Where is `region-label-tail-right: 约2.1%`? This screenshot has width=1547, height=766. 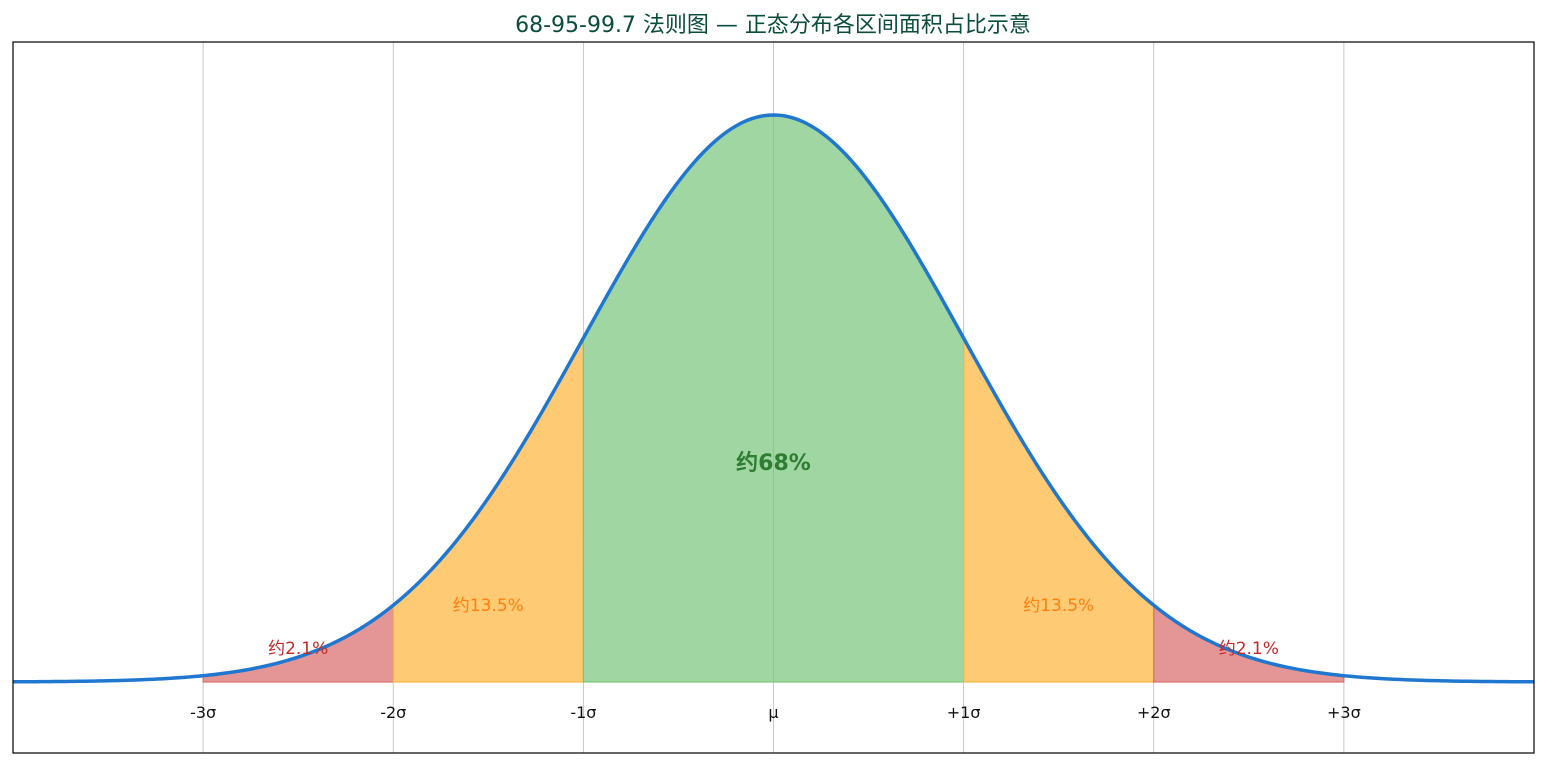
region-label-tail-right: 约2.1% is located at coordinates (1249, 649).